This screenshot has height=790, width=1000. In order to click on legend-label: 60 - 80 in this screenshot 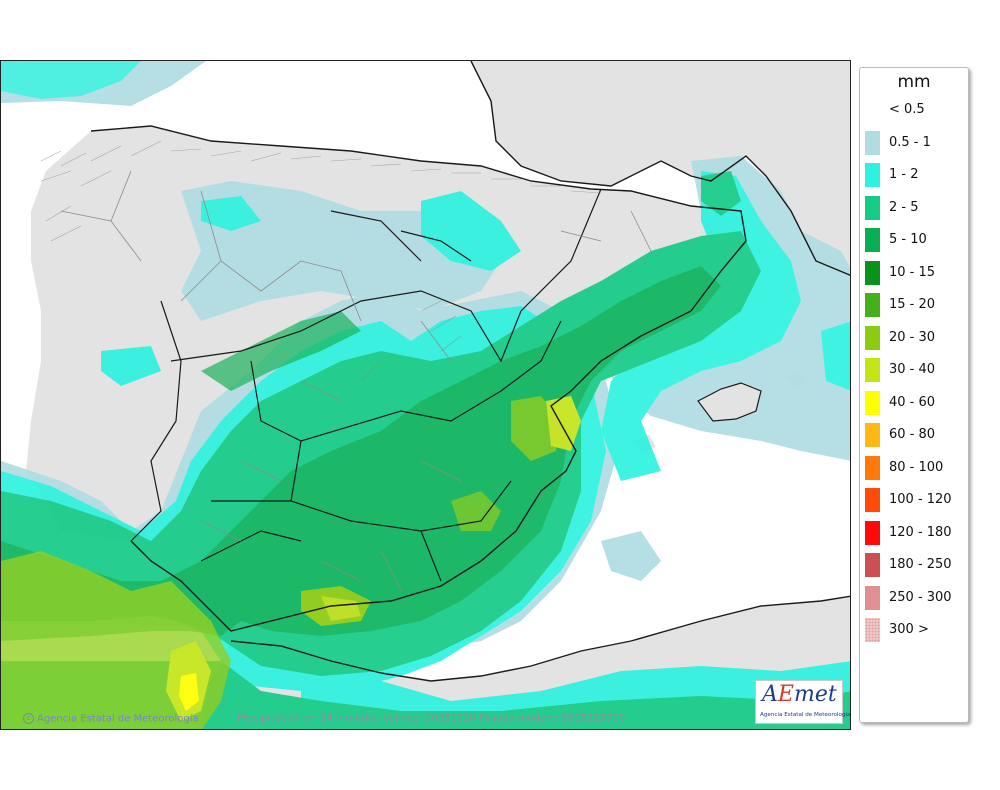, I will do `click(912, 434)`.